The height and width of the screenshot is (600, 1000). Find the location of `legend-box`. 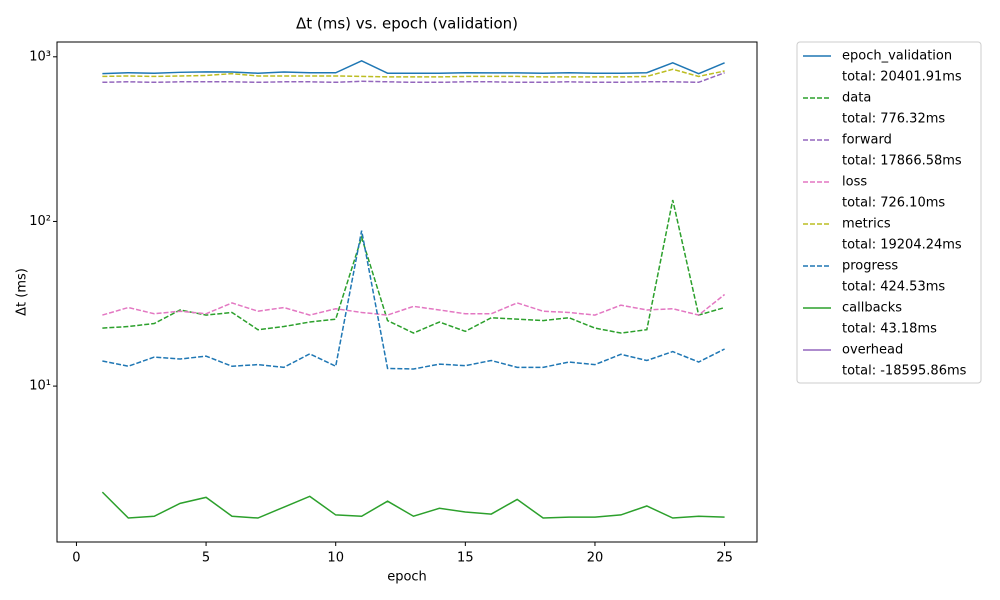

legend-box is located at coordinates (889, 212).